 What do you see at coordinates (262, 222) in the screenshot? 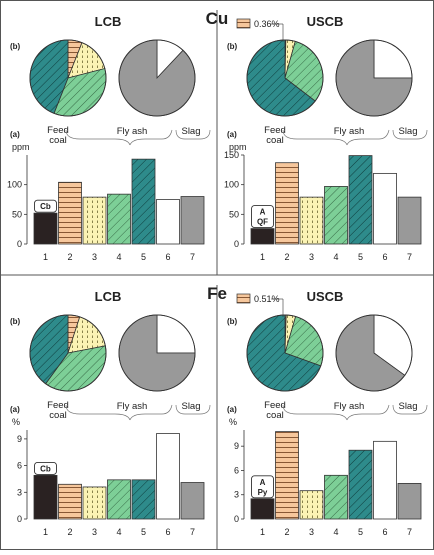
I see `mineral-badge-line: QF` at bounding box center [262, 222].